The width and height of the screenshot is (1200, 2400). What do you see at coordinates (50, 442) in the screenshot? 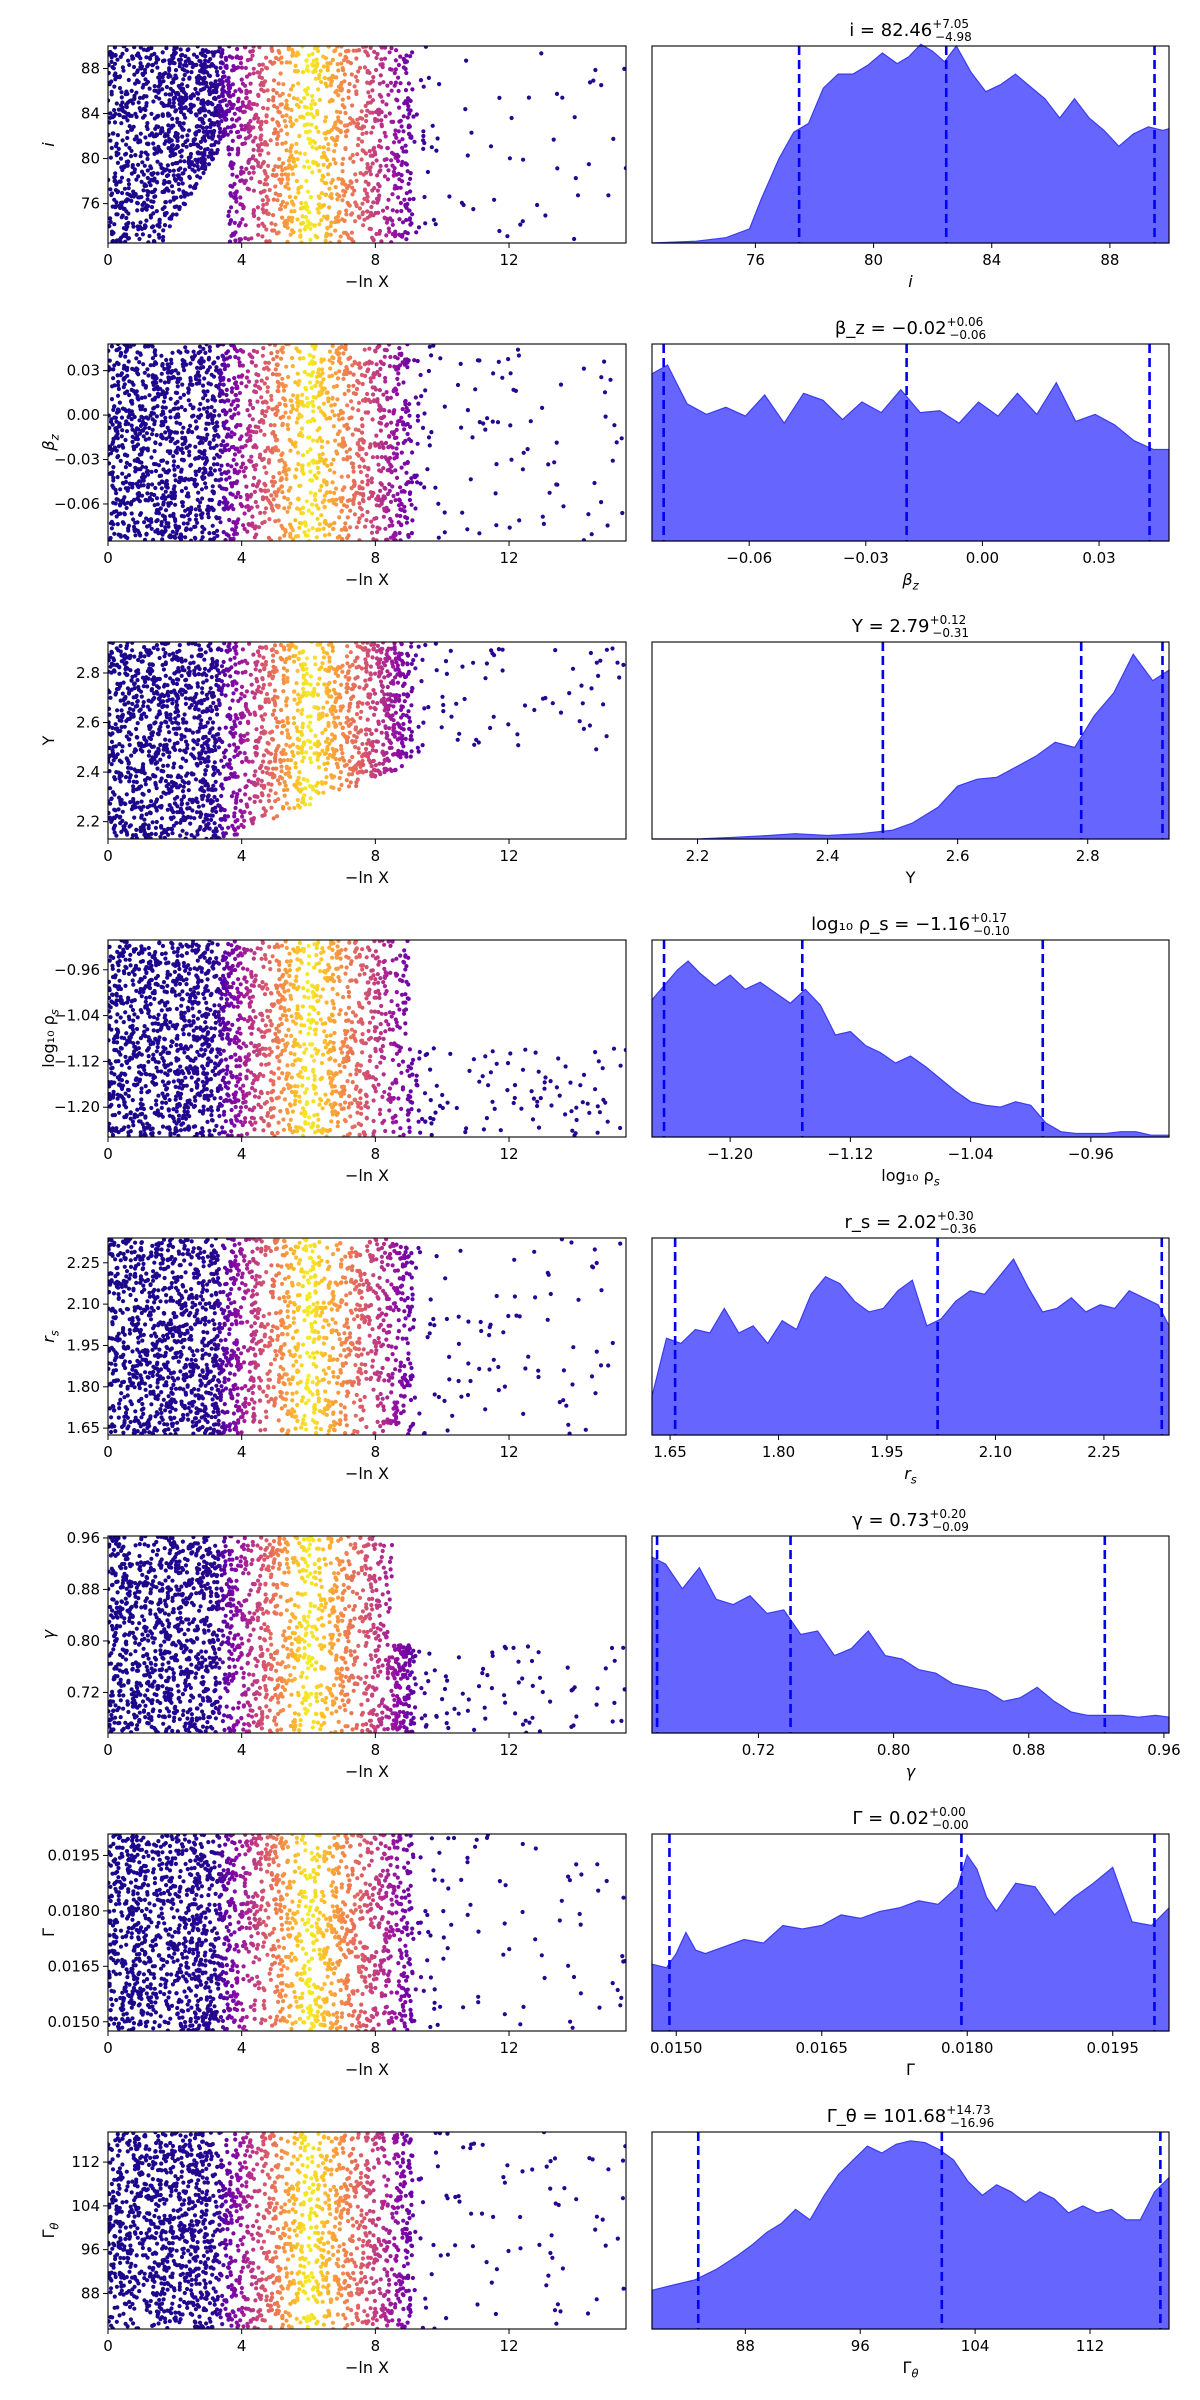
I see `y-axis-label: βz` at bounding box center [50, 442].